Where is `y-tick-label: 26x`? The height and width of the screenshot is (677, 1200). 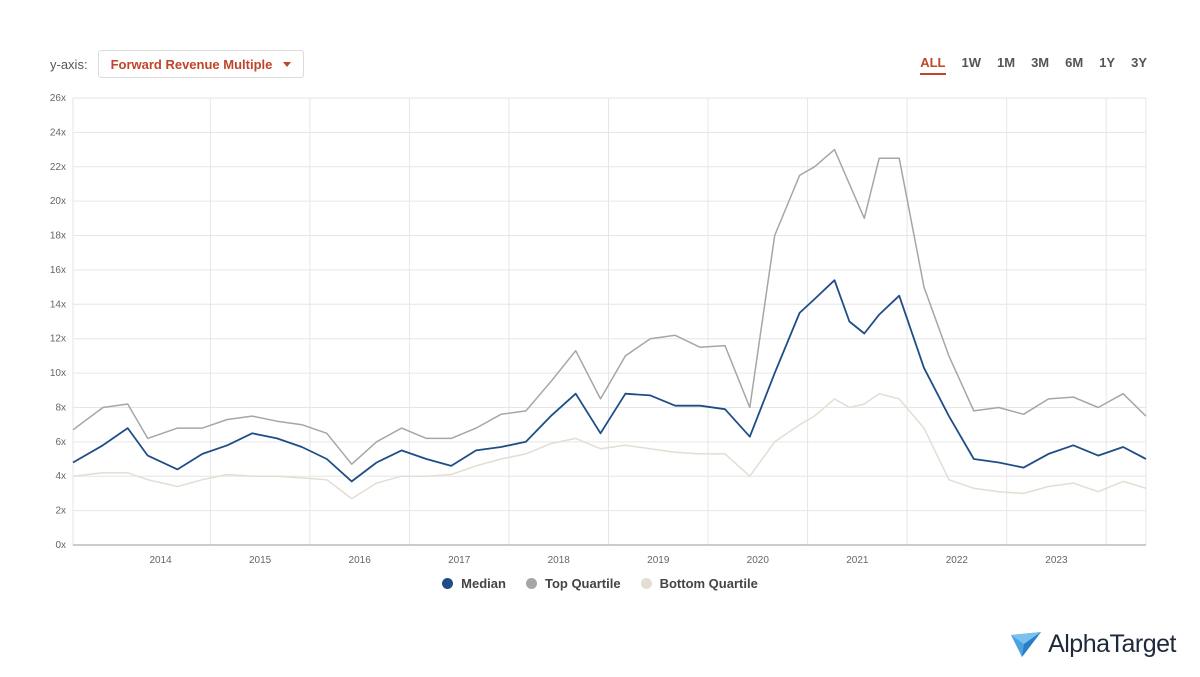
y-tick-label: 26x is located at coordinates (58, 98).